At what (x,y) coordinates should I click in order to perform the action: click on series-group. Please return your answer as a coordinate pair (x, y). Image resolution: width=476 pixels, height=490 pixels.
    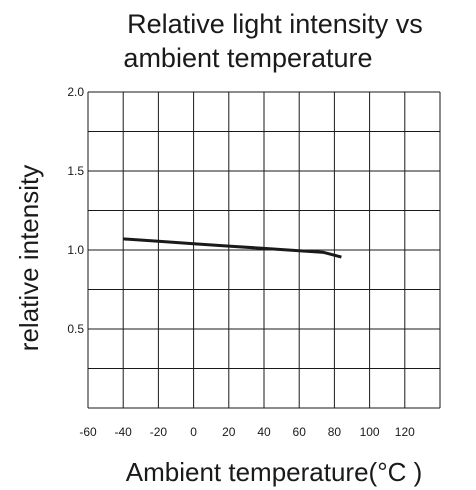
    Looking at the image, I should click on (232, 248).